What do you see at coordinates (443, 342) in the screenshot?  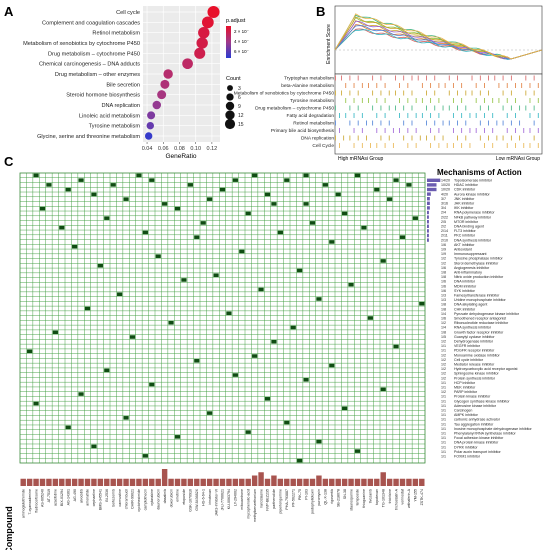 I see `panel-c-mechanism-count: 1/2` at bounding box center [443, 342].